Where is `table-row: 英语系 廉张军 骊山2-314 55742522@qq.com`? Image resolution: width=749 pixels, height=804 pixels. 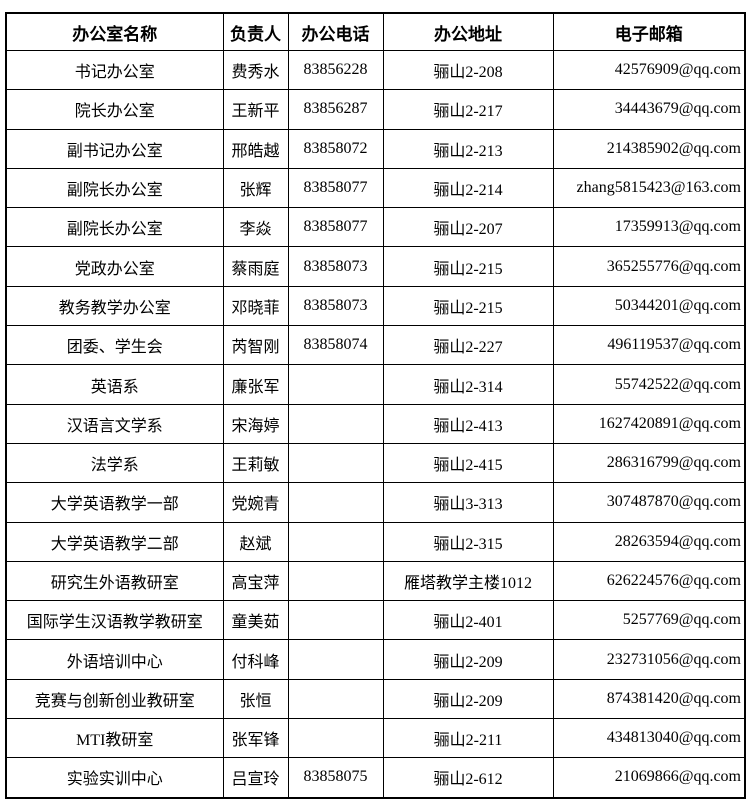
table-row: 英语系 廉张军 骊山2-314 55742522@qq.com is located at coordinates (375, 384).